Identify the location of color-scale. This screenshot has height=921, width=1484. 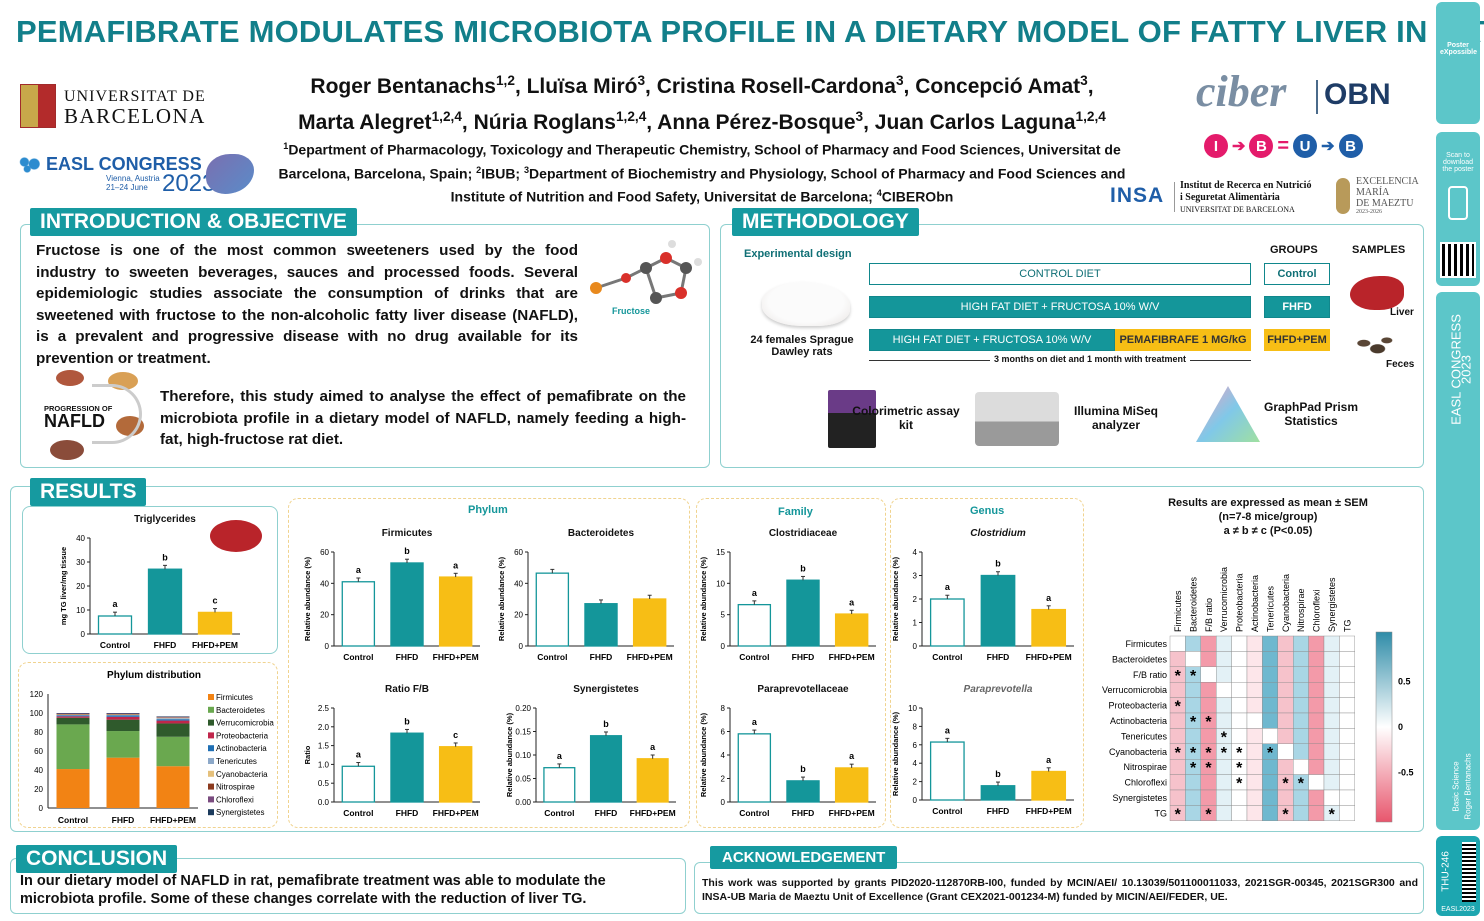
(1384, 727).